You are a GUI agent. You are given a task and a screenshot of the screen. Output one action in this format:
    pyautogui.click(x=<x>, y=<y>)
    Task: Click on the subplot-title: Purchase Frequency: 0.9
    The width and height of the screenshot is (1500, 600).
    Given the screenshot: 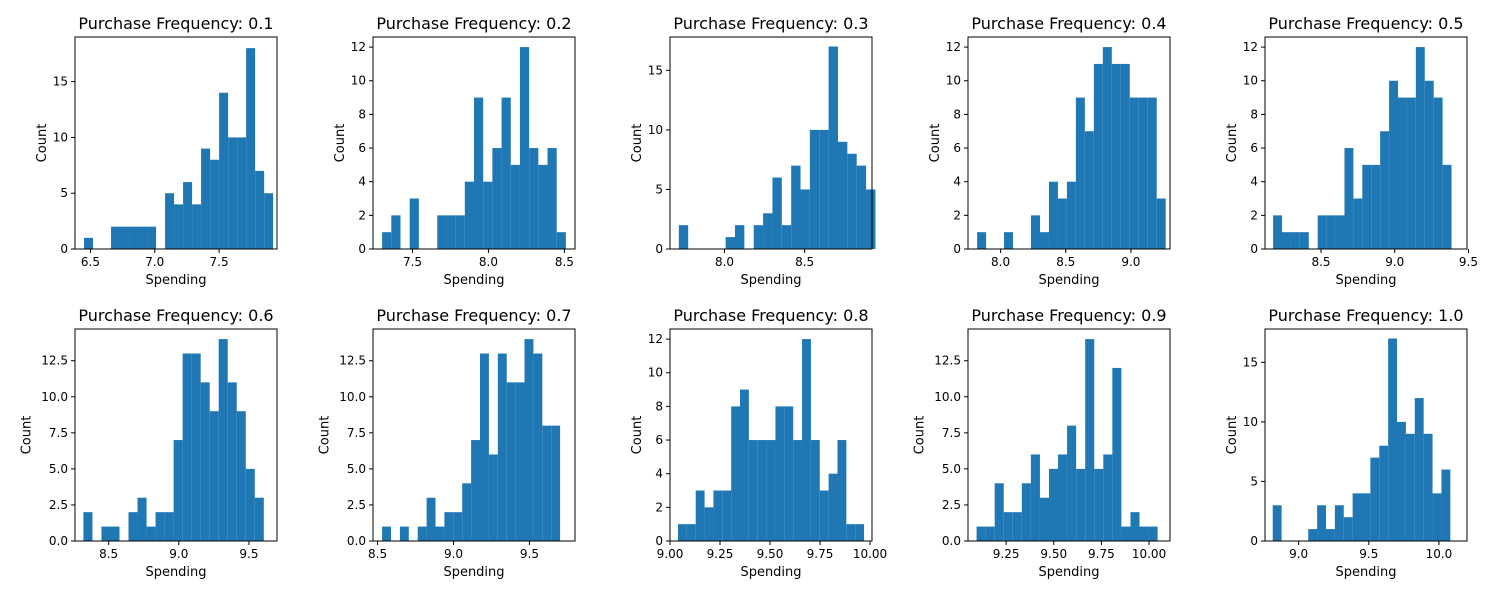 What is the action you would take?
    pyautogui.click(x=1068, y=315)
    